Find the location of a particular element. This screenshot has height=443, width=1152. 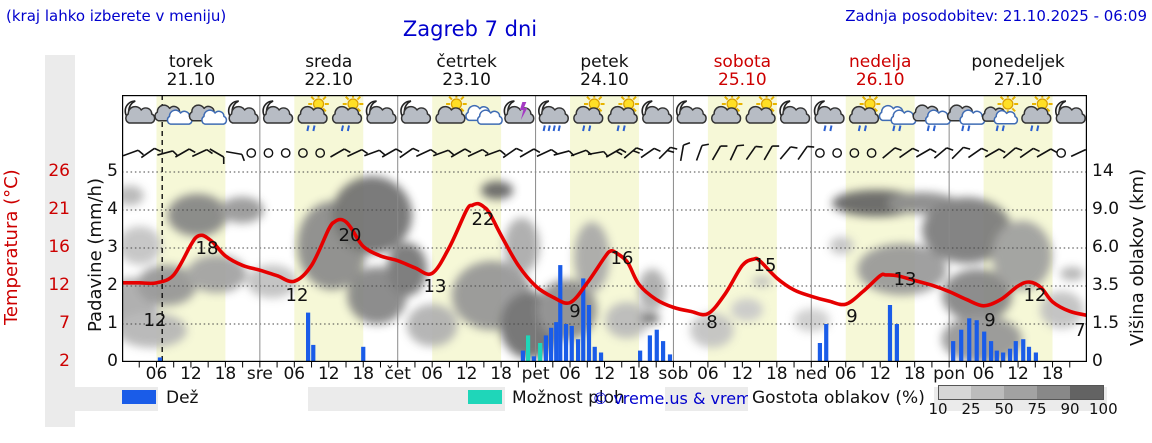

svg-text: 15 is located at coordinates (765, 265).